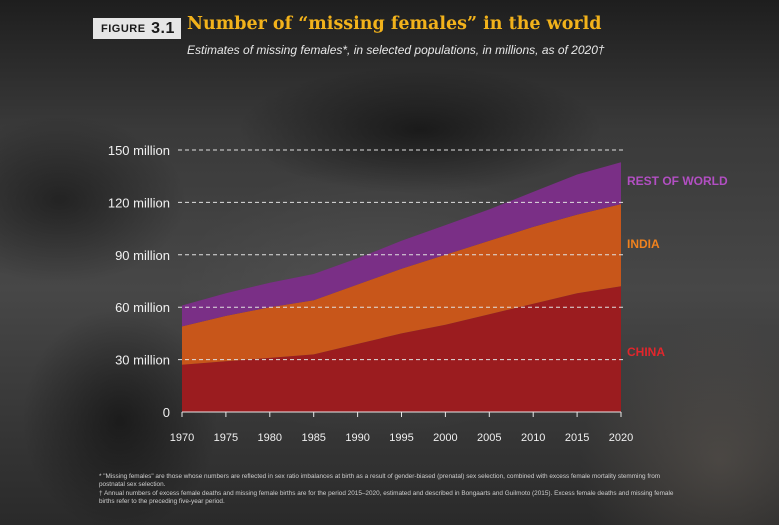  What do you see at coordinates (142, 255) in the screenshot?
I see `y-tick-label: 90 million` at bounding box center [142, 255].